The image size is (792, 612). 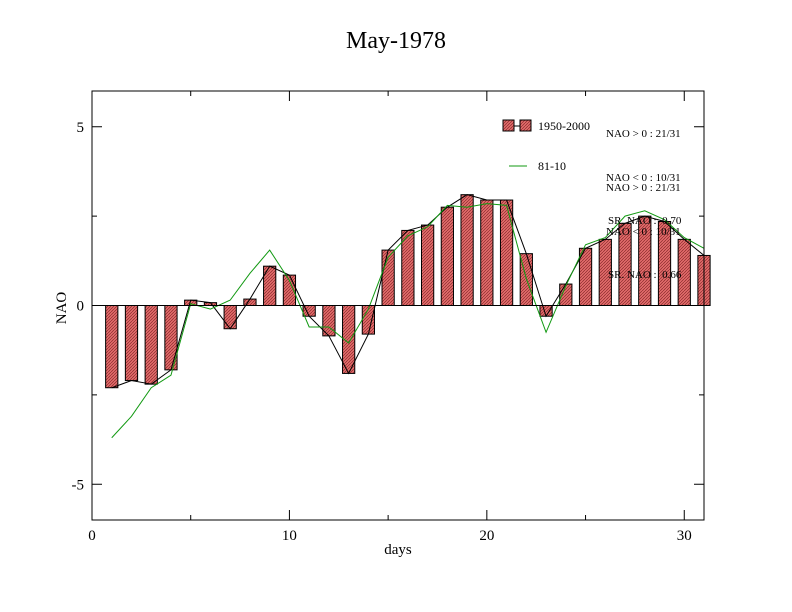 What do you see at coordinates (398, 550) in the screenshot?
I see `x-axis-label: days` at bounding box center [398, 550].